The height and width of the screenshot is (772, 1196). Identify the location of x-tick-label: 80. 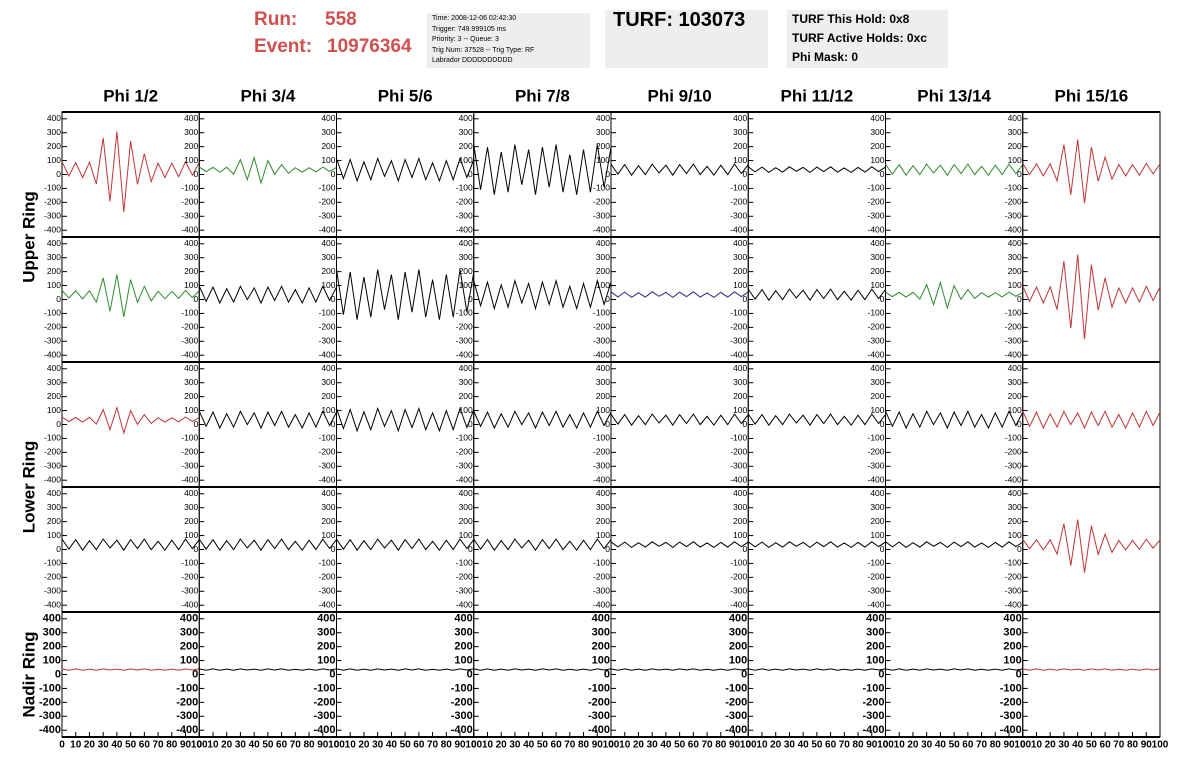
(858, 745).